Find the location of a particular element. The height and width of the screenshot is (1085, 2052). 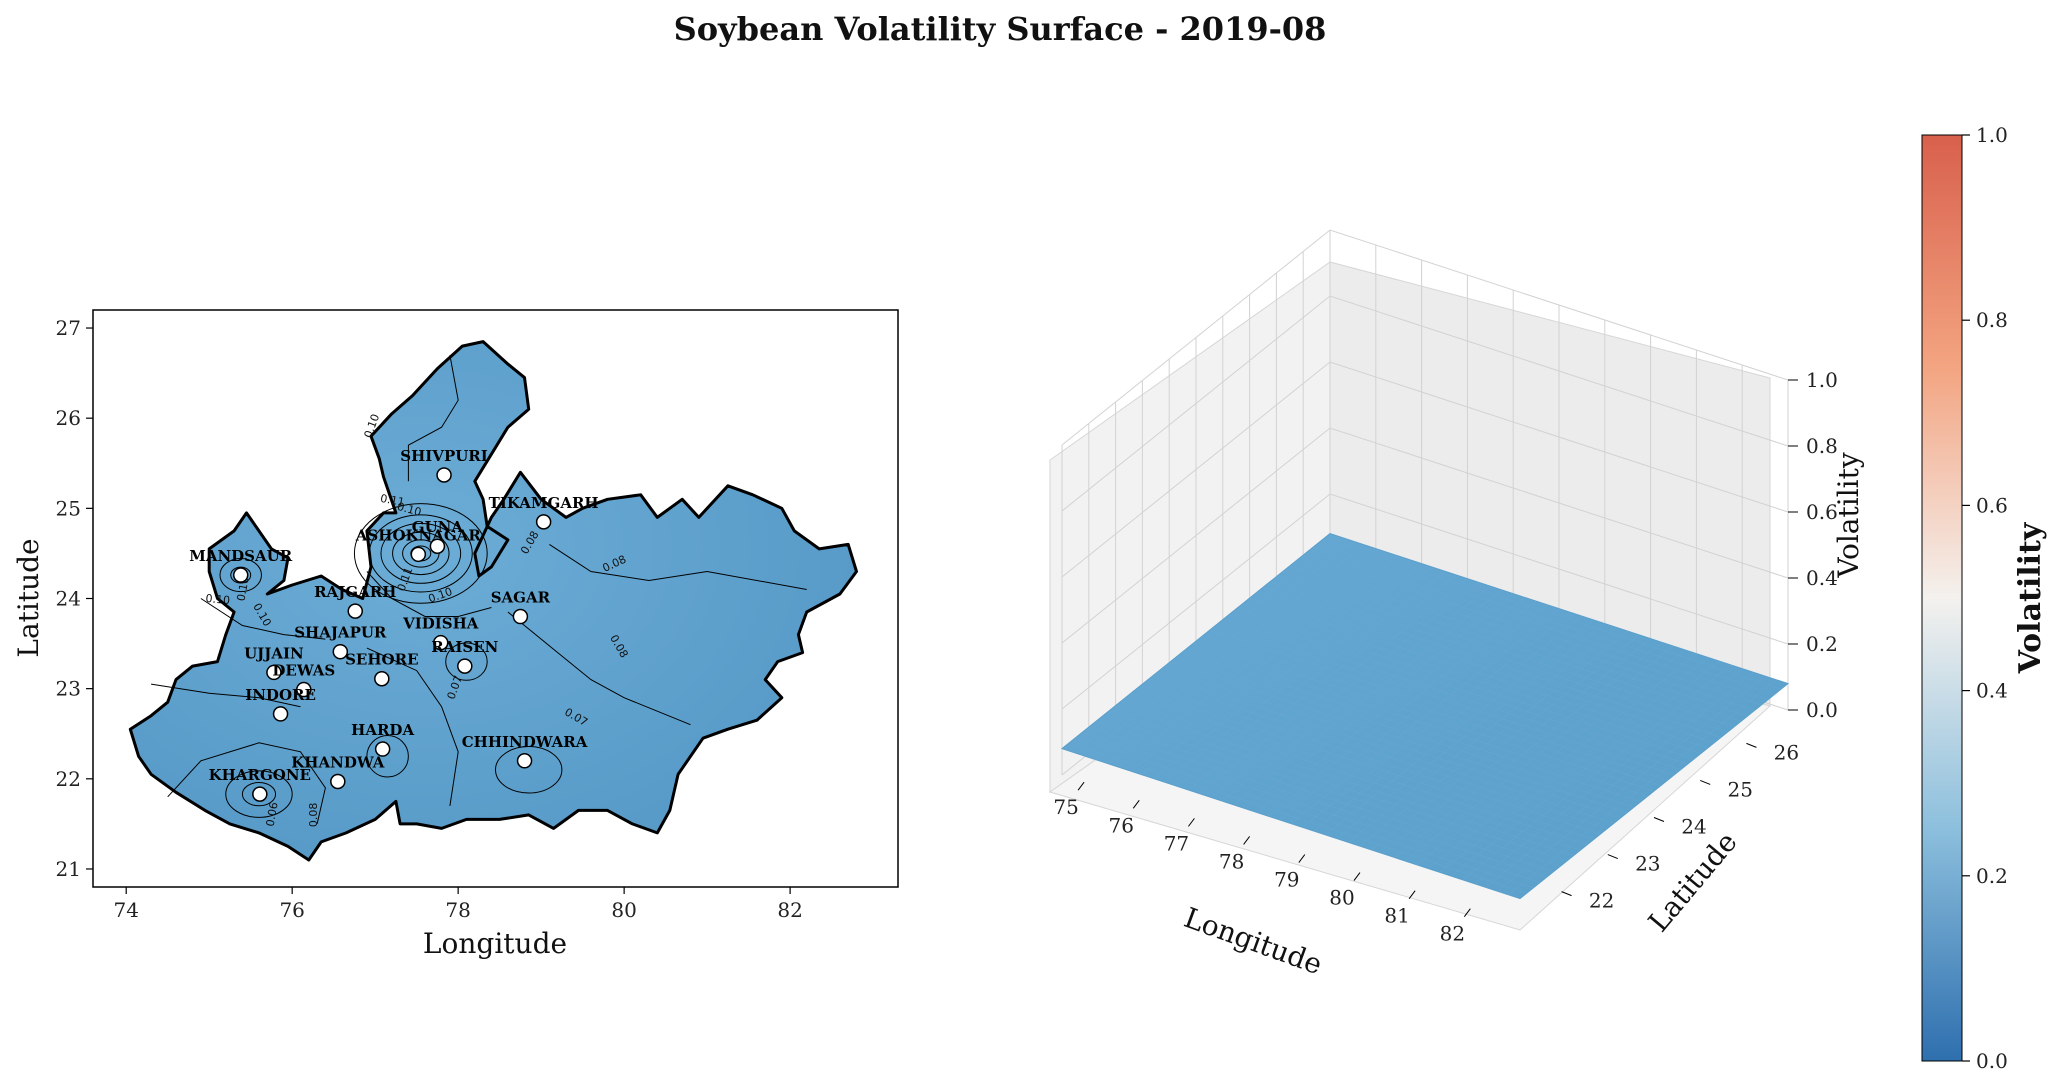

x-tick-label: 74 is located at coordinates (125, 910).